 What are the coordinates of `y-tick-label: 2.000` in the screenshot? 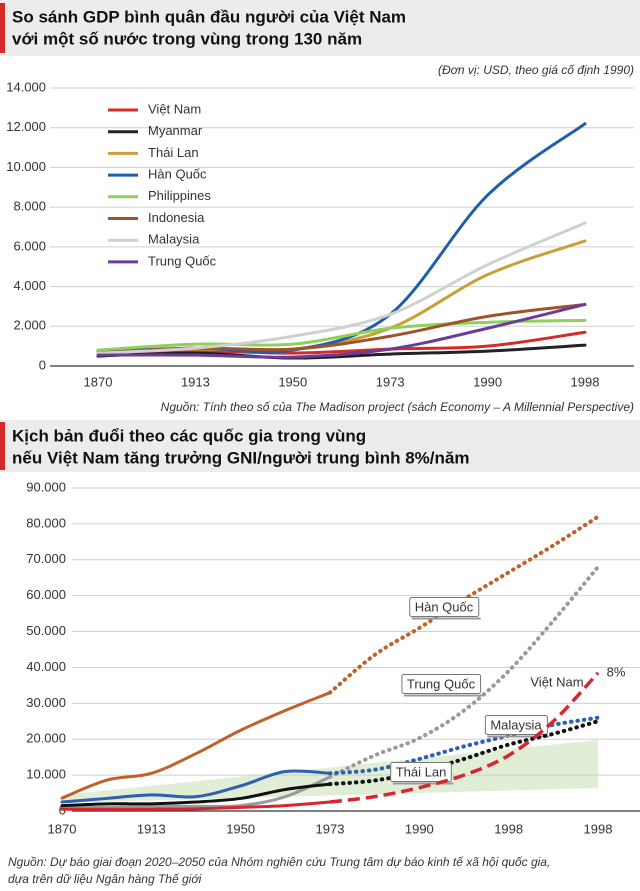 It's located at (29, 325).